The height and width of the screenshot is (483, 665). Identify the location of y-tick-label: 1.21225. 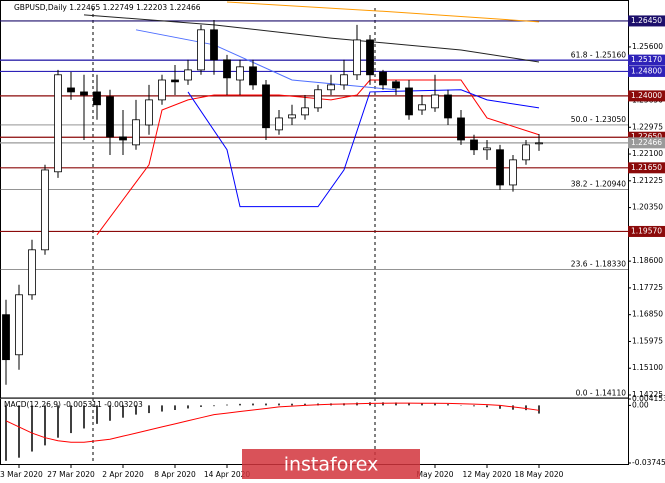
(647, 180).